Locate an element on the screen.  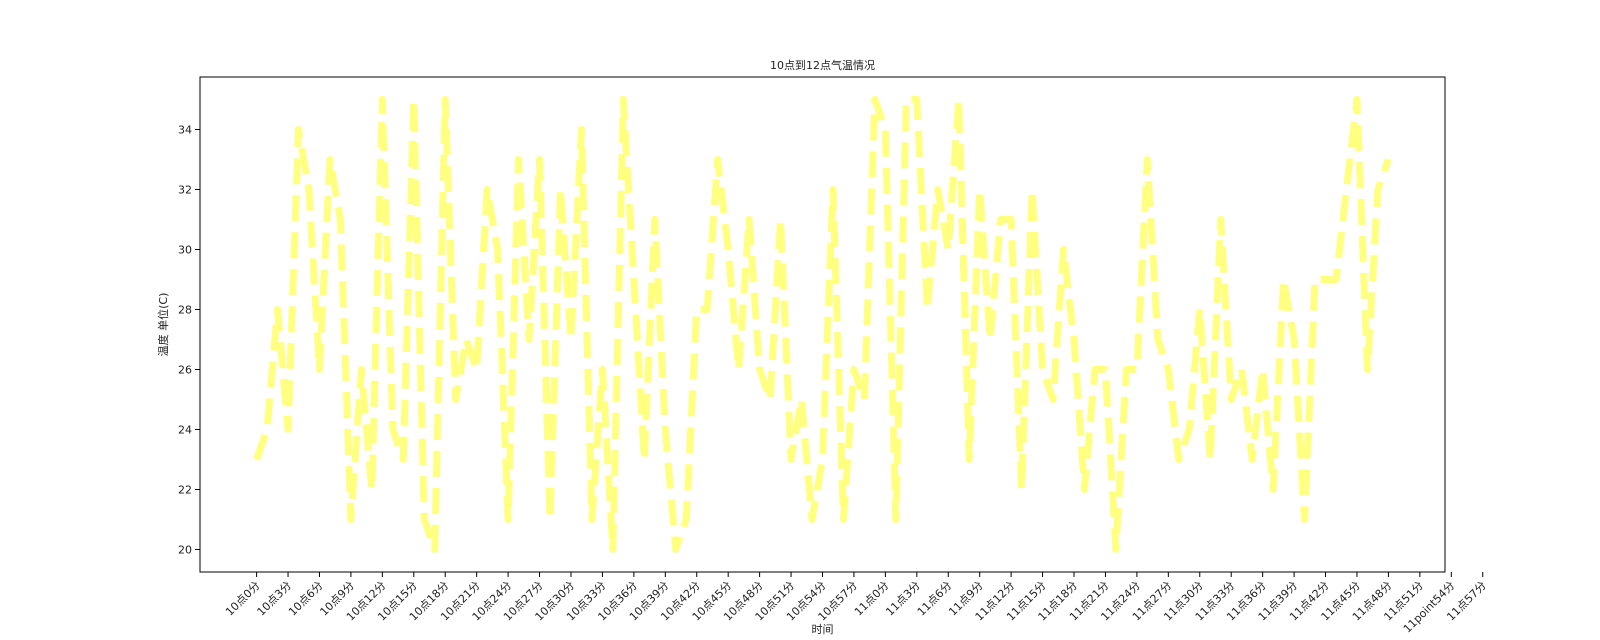
y-tick-label: 26 is located at coordinates (185, 370).